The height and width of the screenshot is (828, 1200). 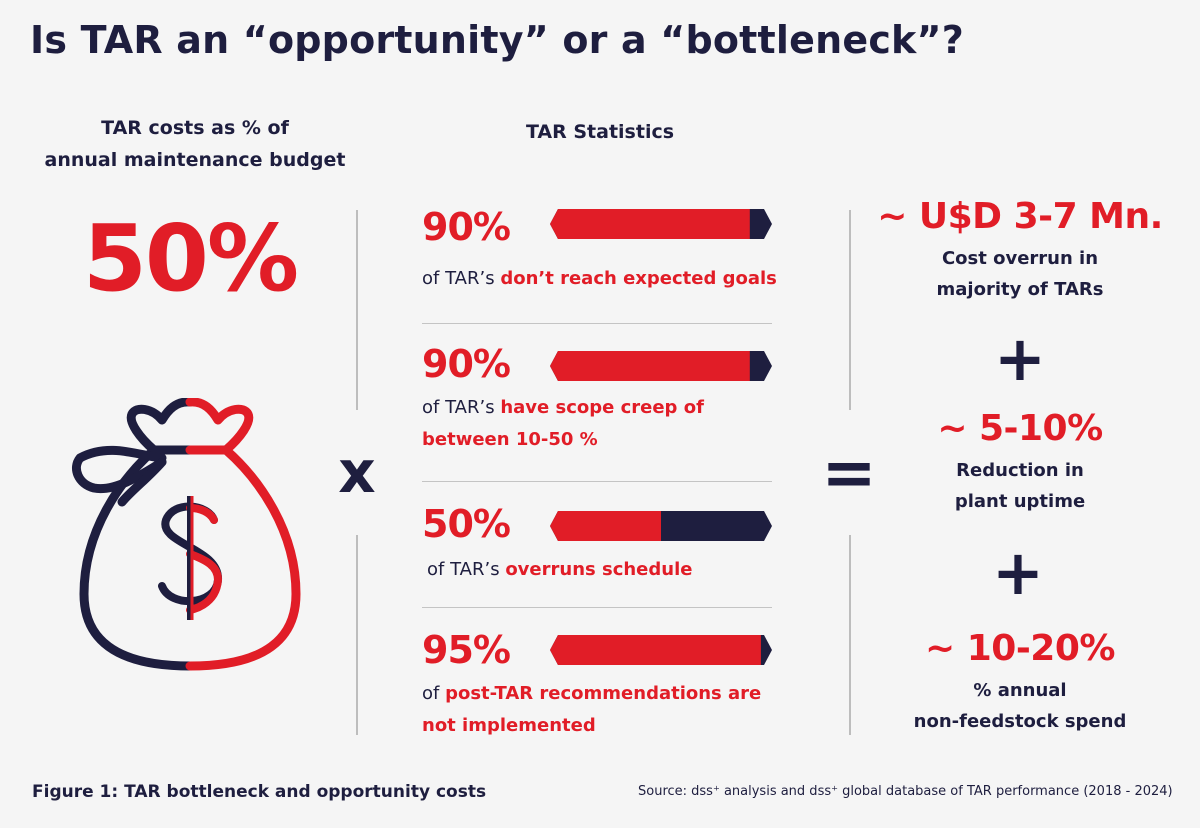 What do you see at coordinates (1020, 258) in the screenshot?
I see `result-line1: Cost overrun in` at bounding box center [1020, 258].